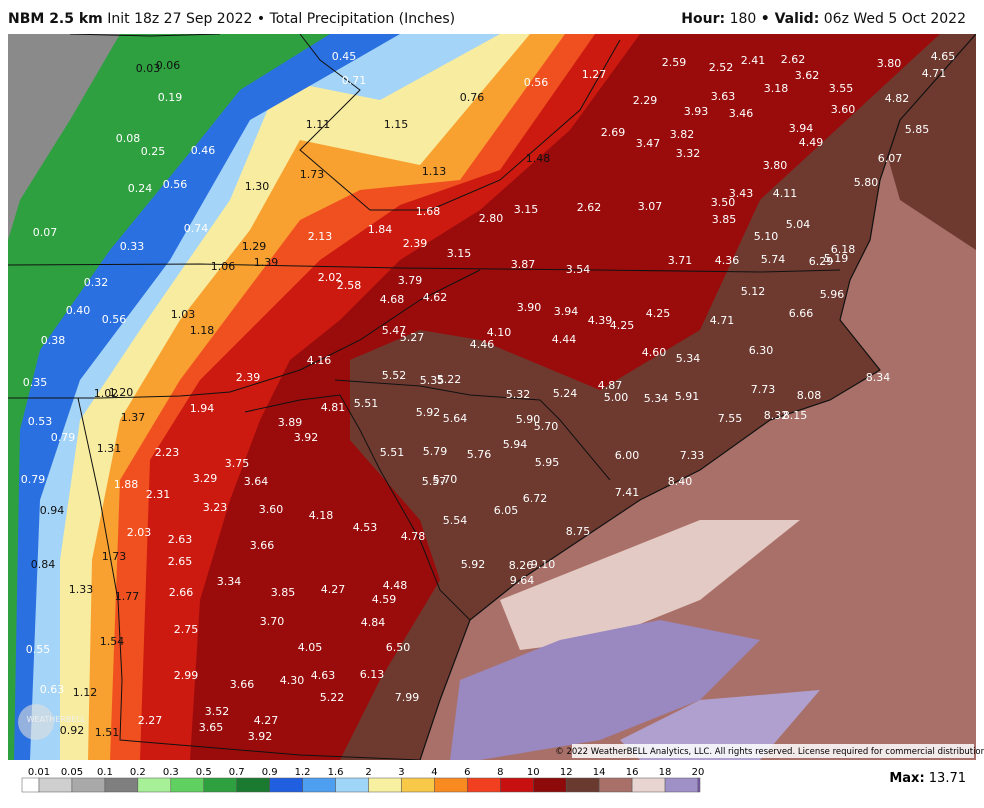 The width and height of the screenshot is (984, 808). What do you see at coordinates (412, 337) in the screenshot?
I see `value-label: 5.27` at bounding box center [412, 337].